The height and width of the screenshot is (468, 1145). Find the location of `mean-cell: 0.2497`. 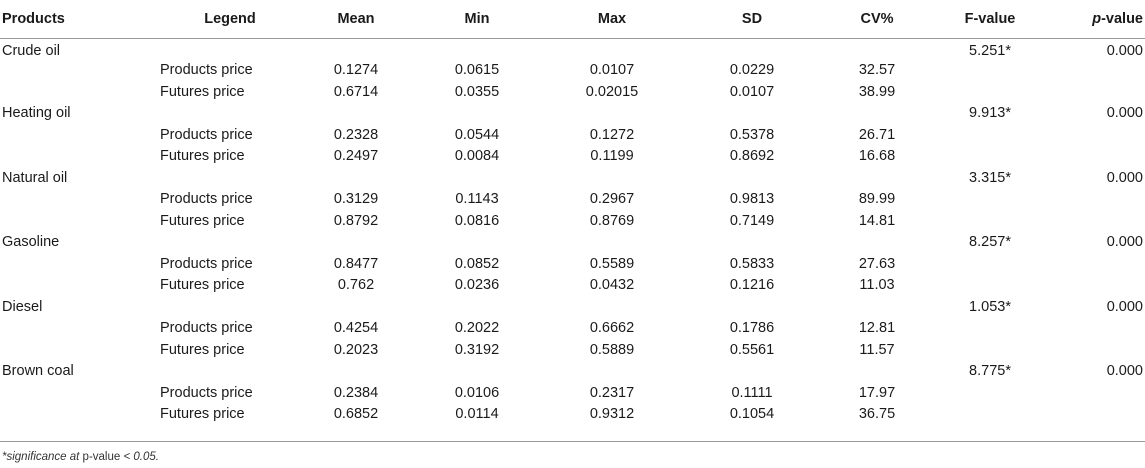

mean-cell: 0.2497 is located at coordinates (356, 156).